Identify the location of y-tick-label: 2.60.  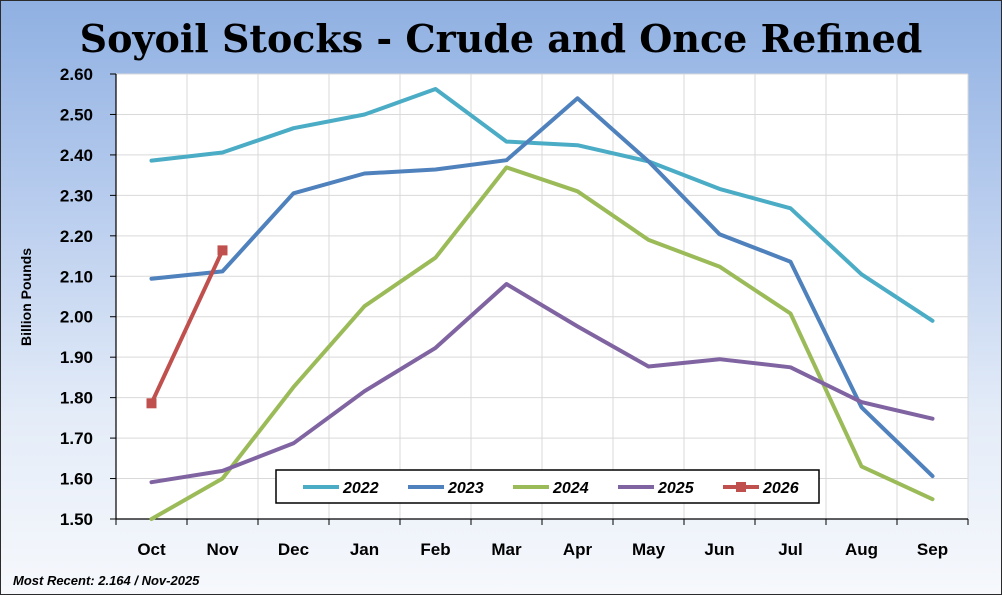
(76, 74).